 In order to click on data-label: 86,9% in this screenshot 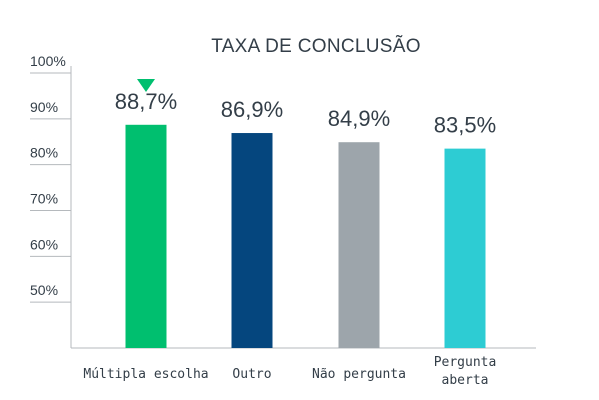, I will do `click(252, 109)`.